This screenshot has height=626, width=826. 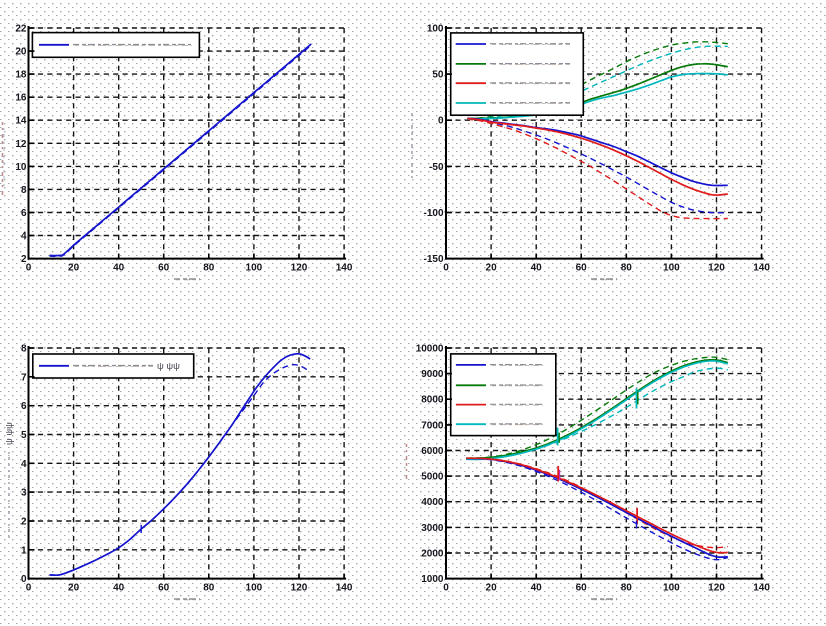 I want to click on svg-text: 7000, so click(x=432, y=425).